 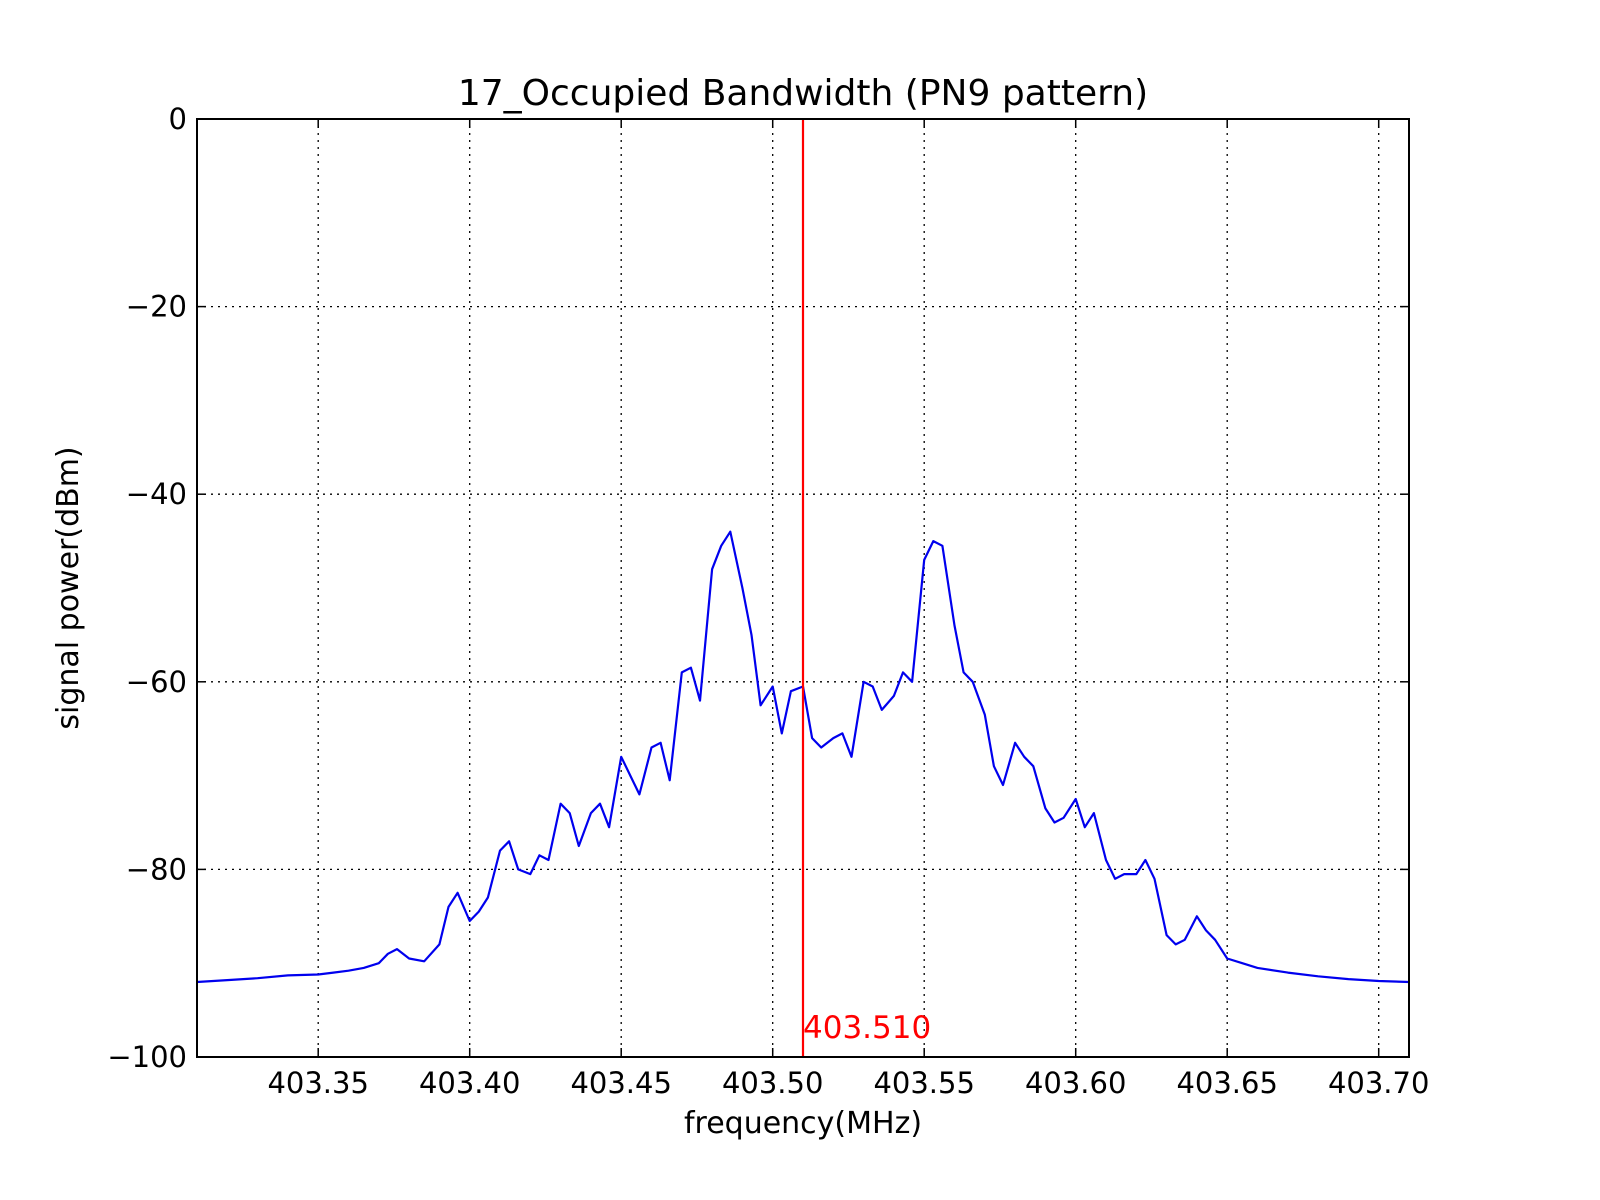 I want to click on x-axis-label: frequency(MHz), so click(x=803, y=1123).